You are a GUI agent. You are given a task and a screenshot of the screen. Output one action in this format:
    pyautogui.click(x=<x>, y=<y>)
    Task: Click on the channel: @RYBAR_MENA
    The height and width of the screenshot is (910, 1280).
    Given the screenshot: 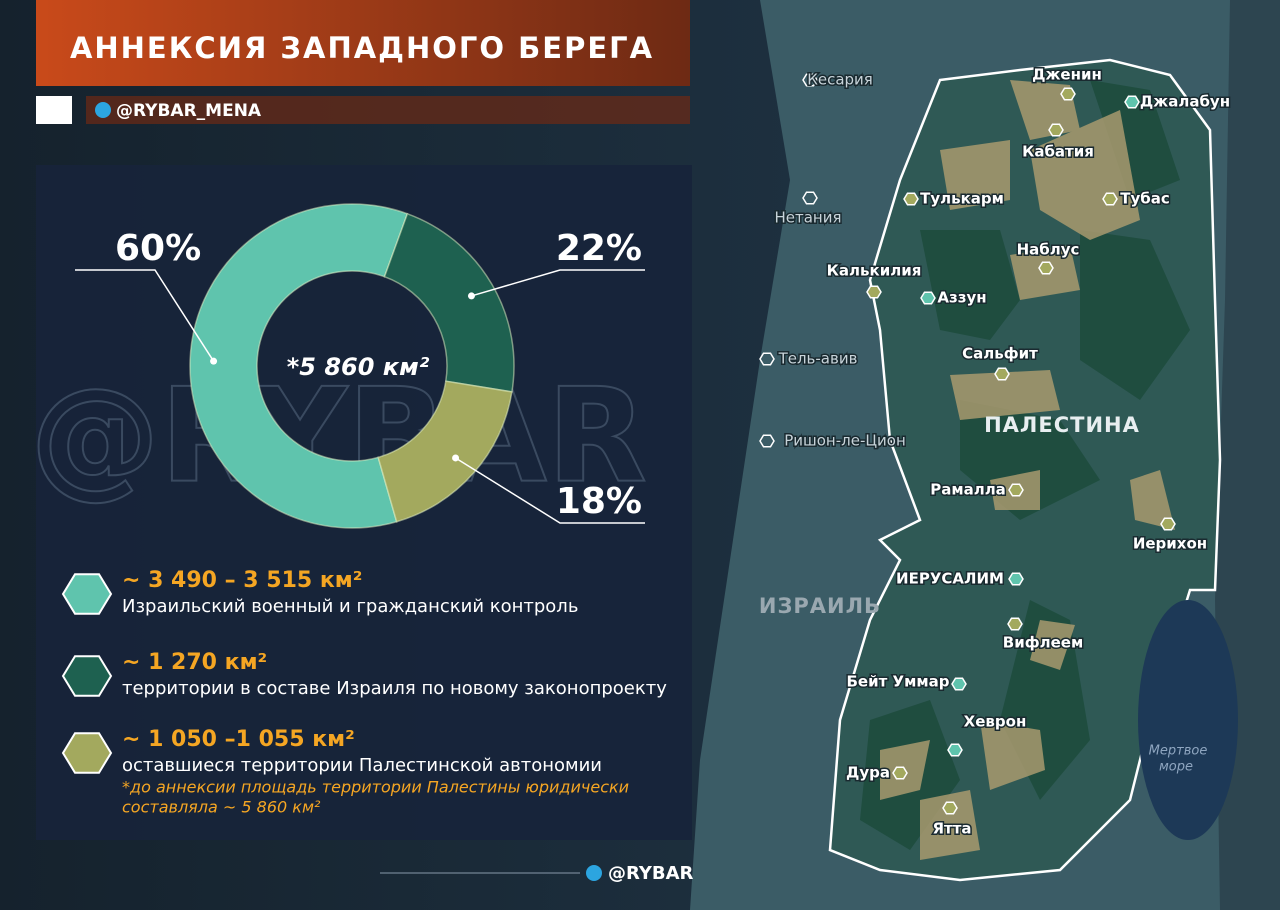 What is the action you would take?
    pyautogui.click(x=189, y=111)
    